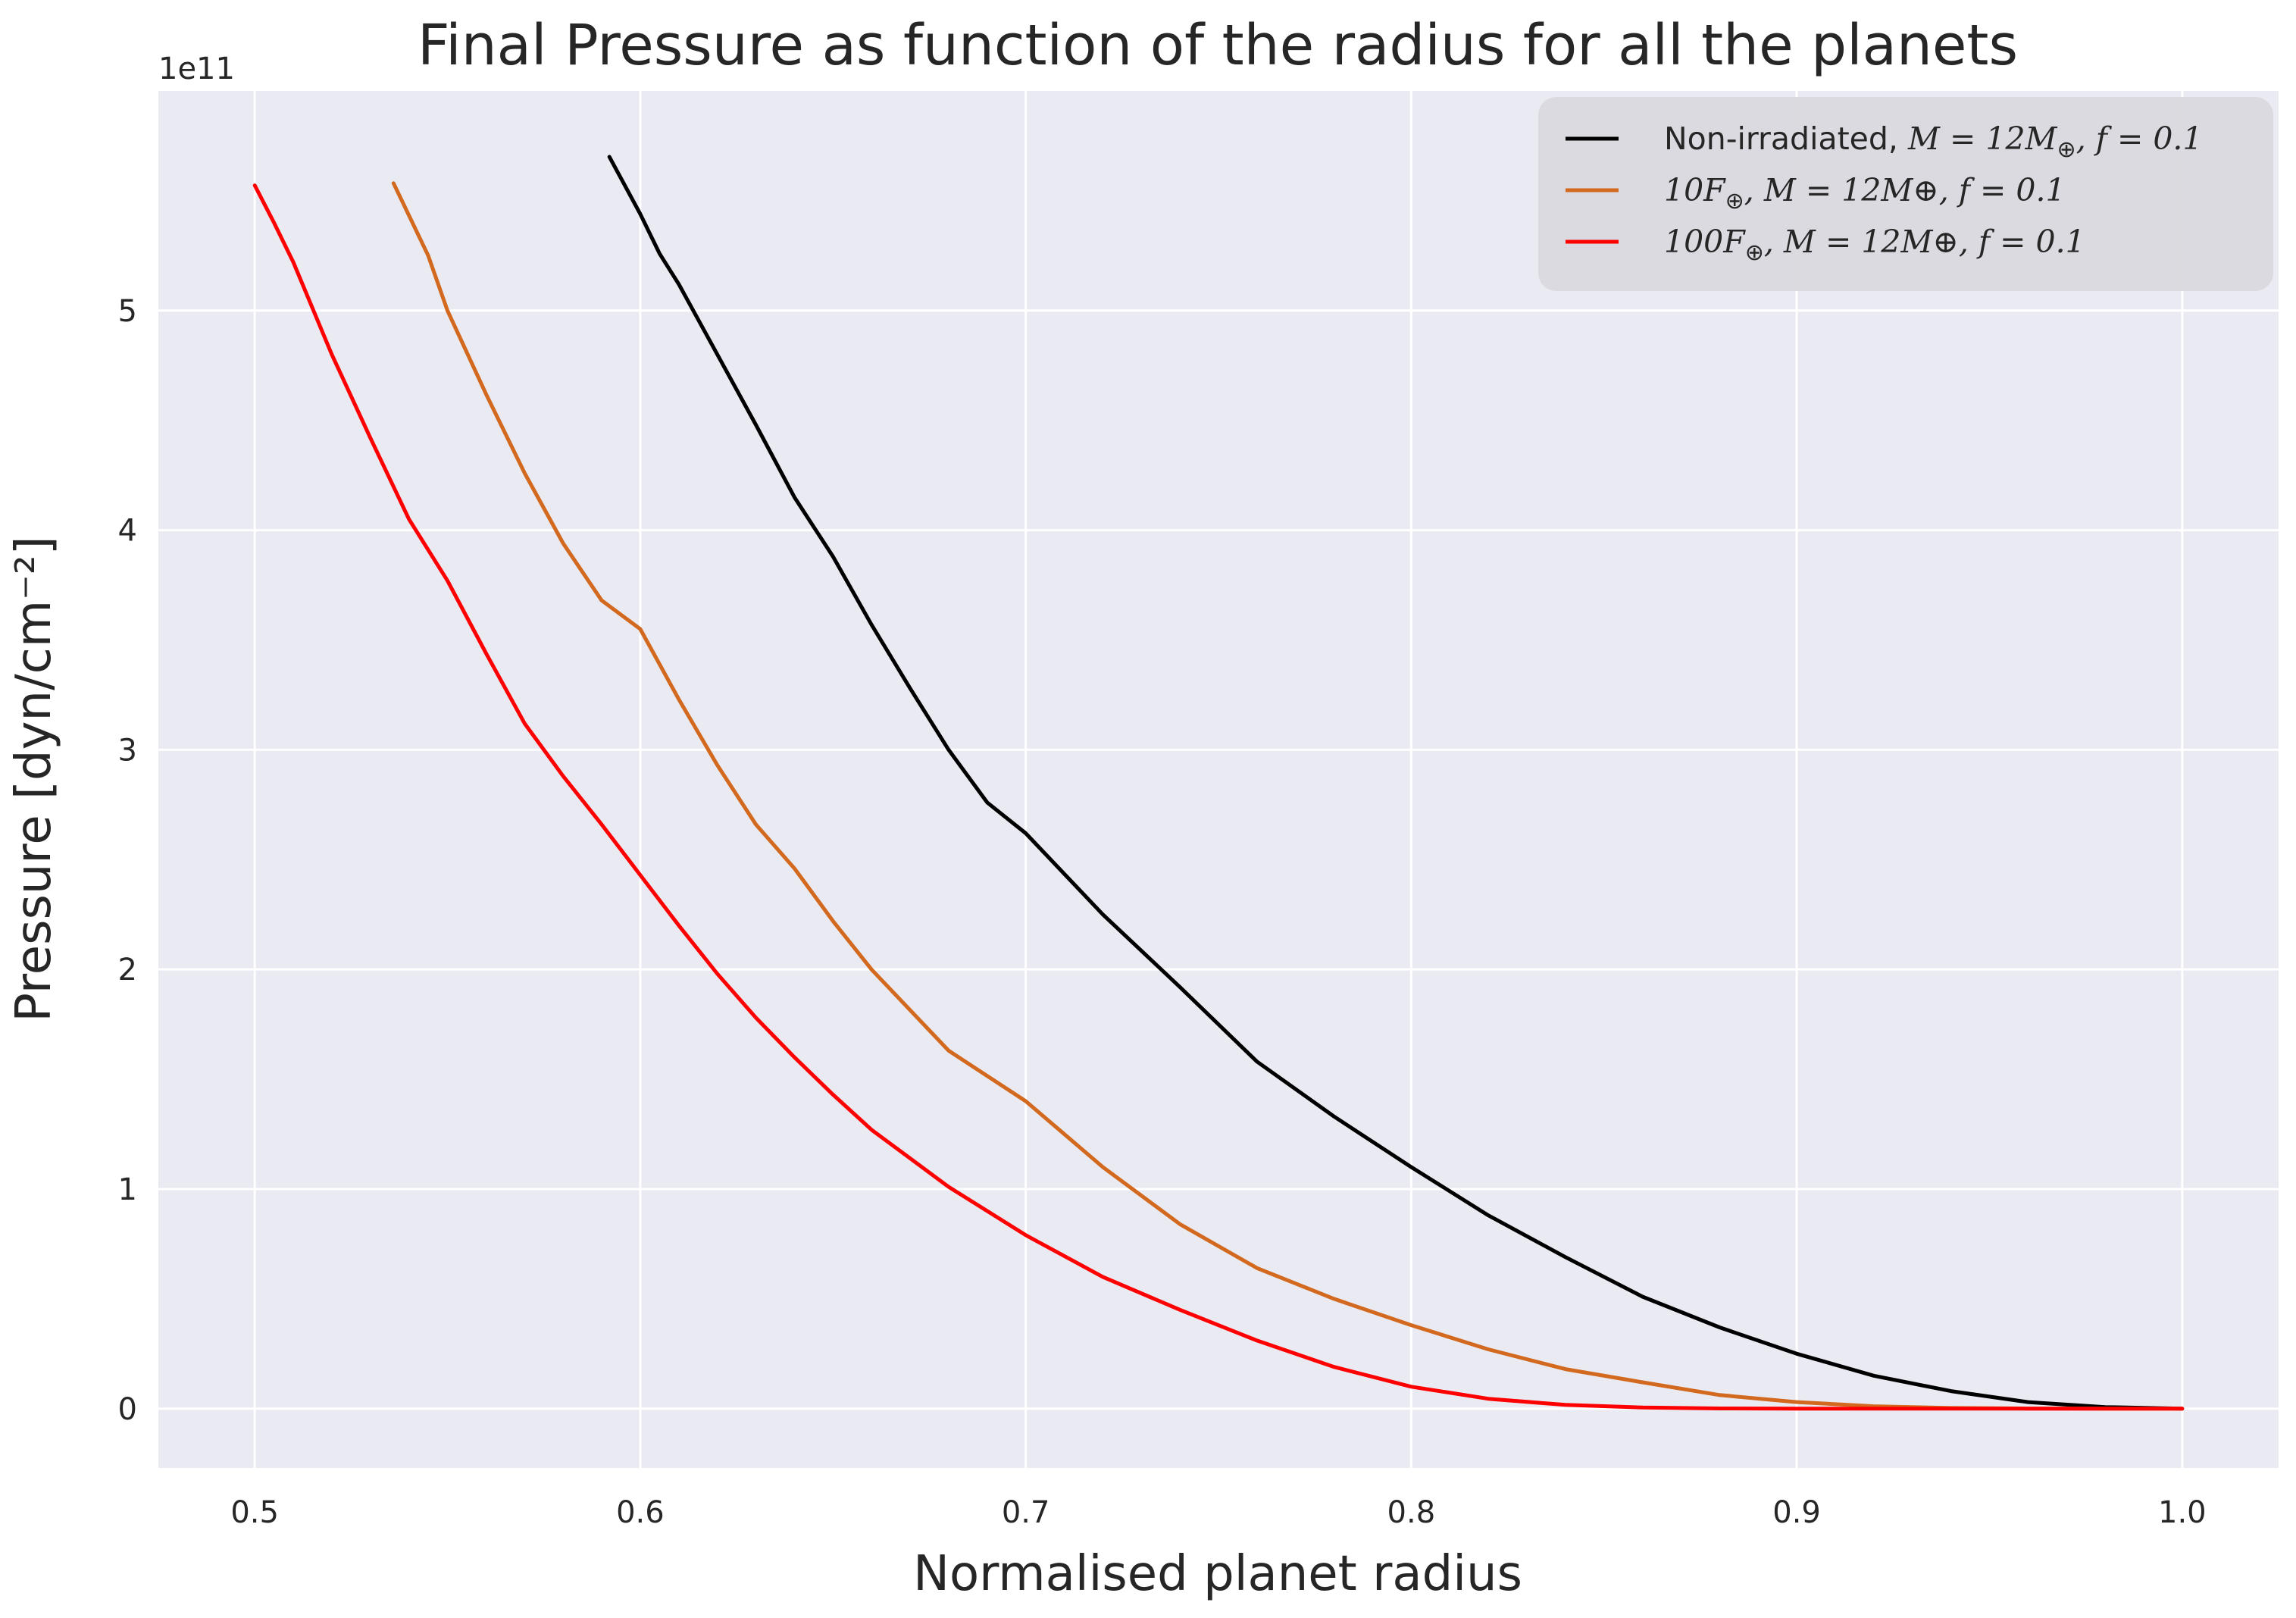  I want to click on legend-box, so click(1905, 194).